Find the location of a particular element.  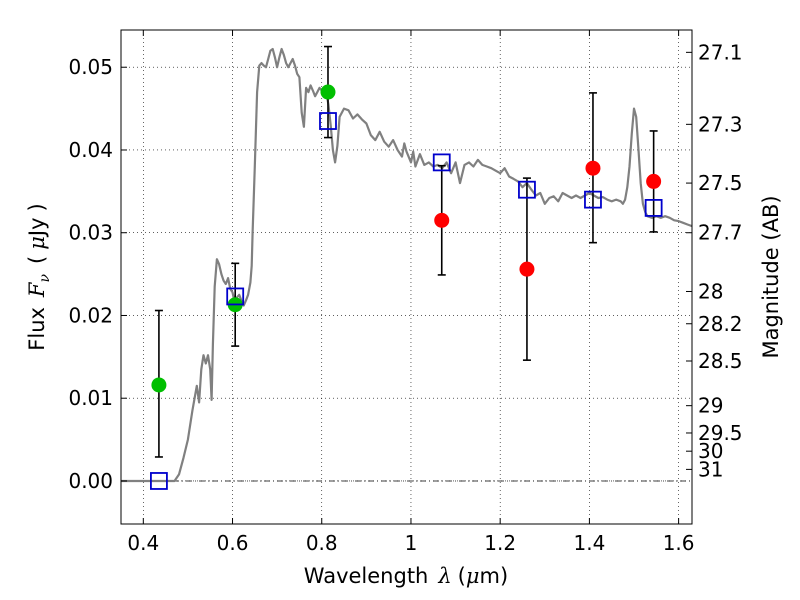

y-tick-label: 0.00 is located at coordinates (90, 481).